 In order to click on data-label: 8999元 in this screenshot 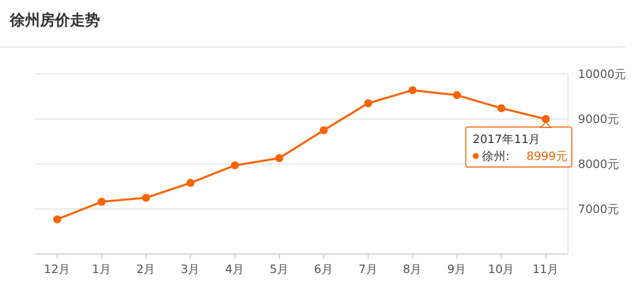, I will do `click(547, 156)`.